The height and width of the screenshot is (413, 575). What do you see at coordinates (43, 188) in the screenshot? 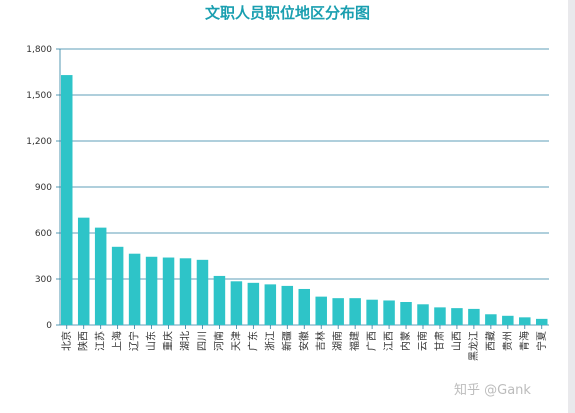
I see `y-tick-label: 900` at bounding box center [43, 188].